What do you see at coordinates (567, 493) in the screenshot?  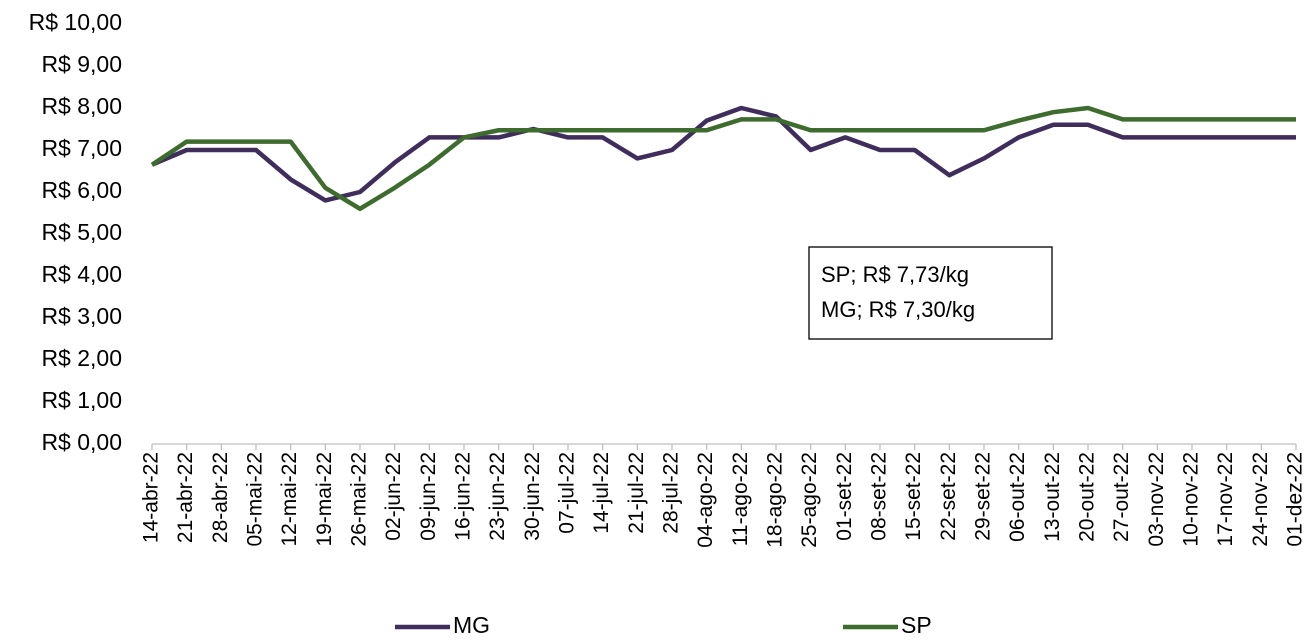 I see `x-tick-label: 07-jul-22` at bounding box center [567, 493].